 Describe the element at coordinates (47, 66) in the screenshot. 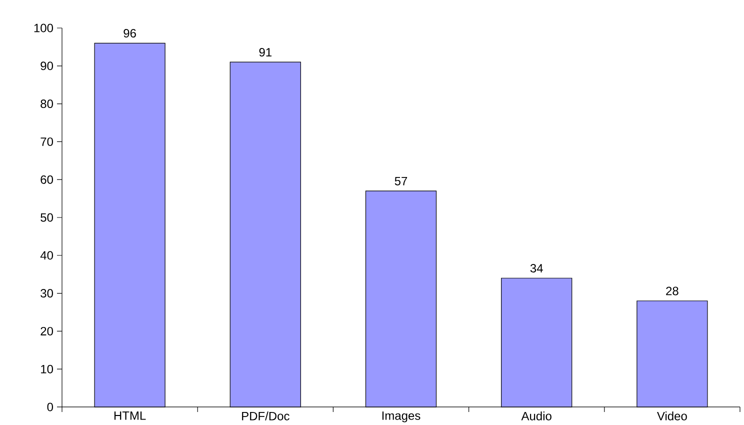

I see `y-tick-label: 90` at that location.